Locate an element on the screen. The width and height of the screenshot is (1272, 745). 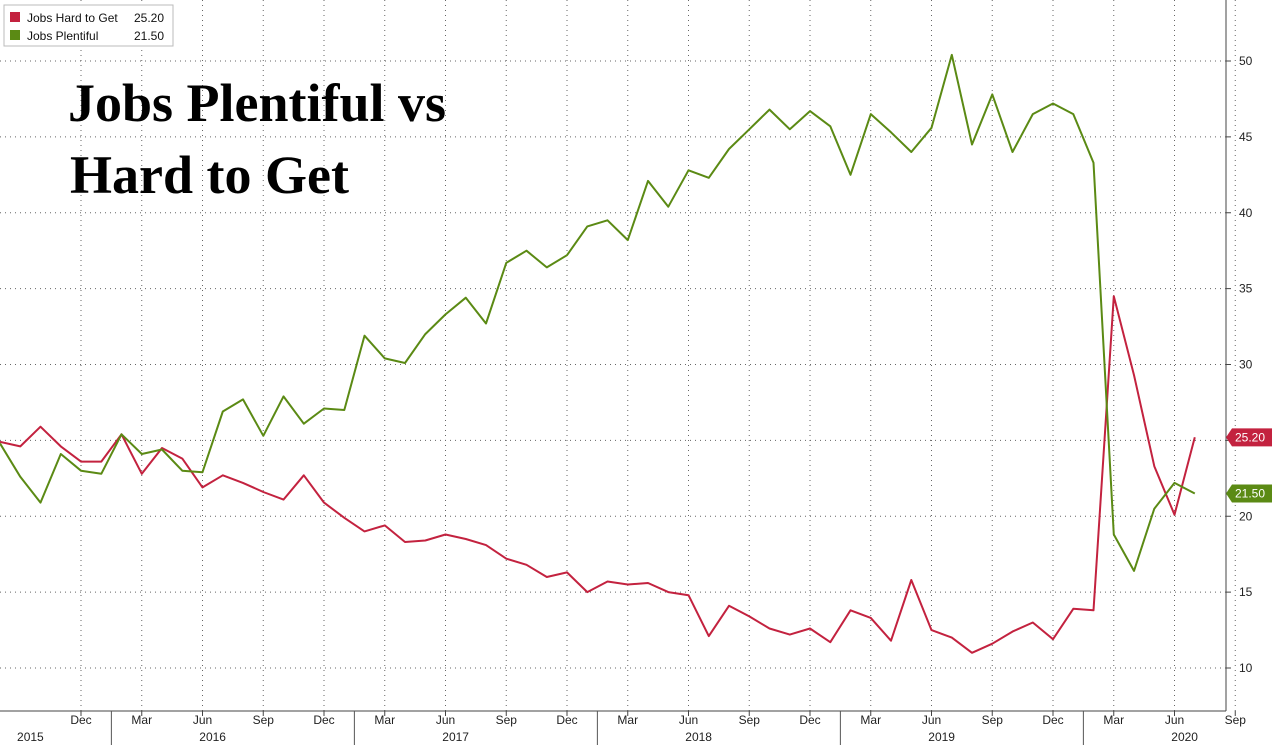
y-axis: 101520253035404550 is located at coordinates (1239, 355).